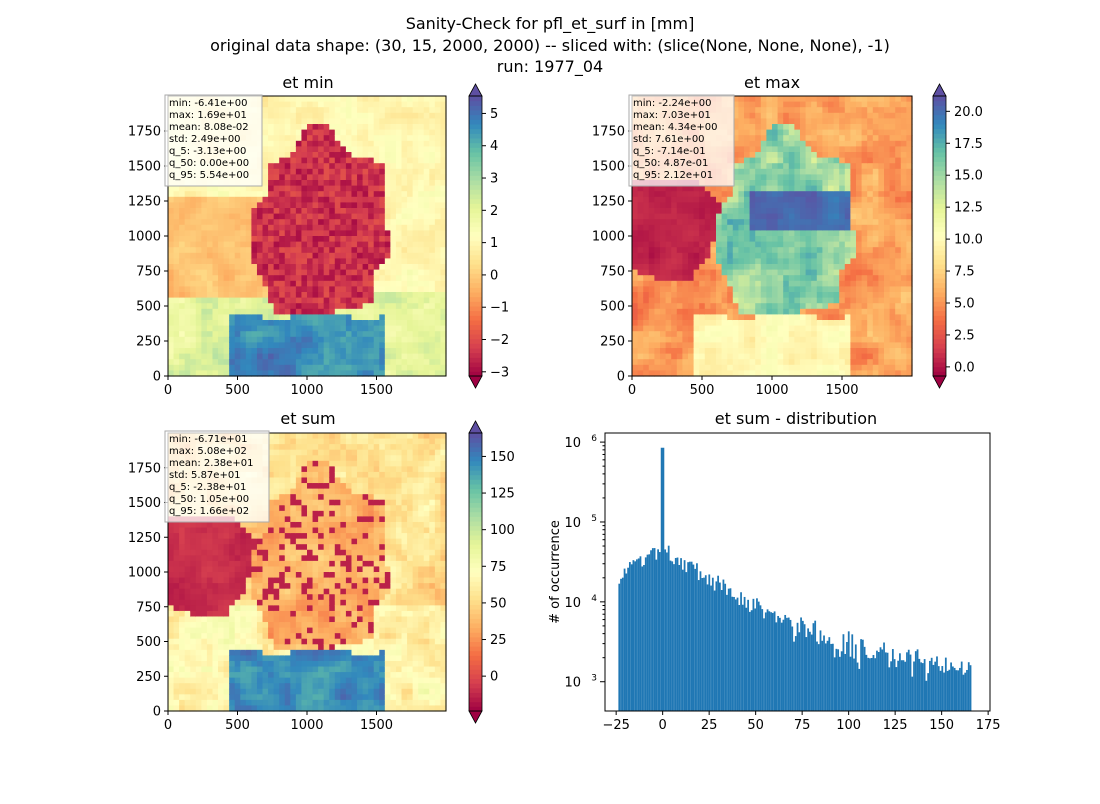  Describe the element at coordinates (306, 390) in the screenshot. I see `x-tick-label: 1000` at that location.